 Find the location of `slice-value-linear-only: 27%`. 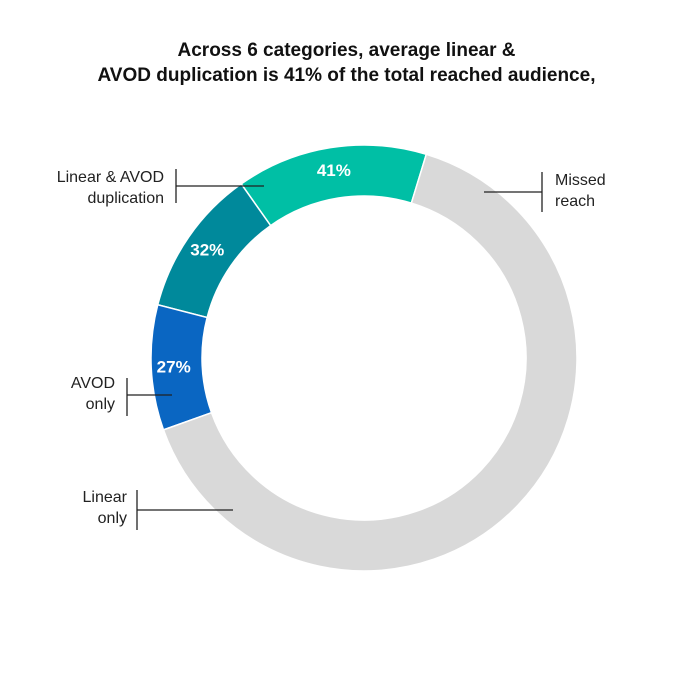

slice-value-linear-only: 27% is located at coordinates (174, 367).